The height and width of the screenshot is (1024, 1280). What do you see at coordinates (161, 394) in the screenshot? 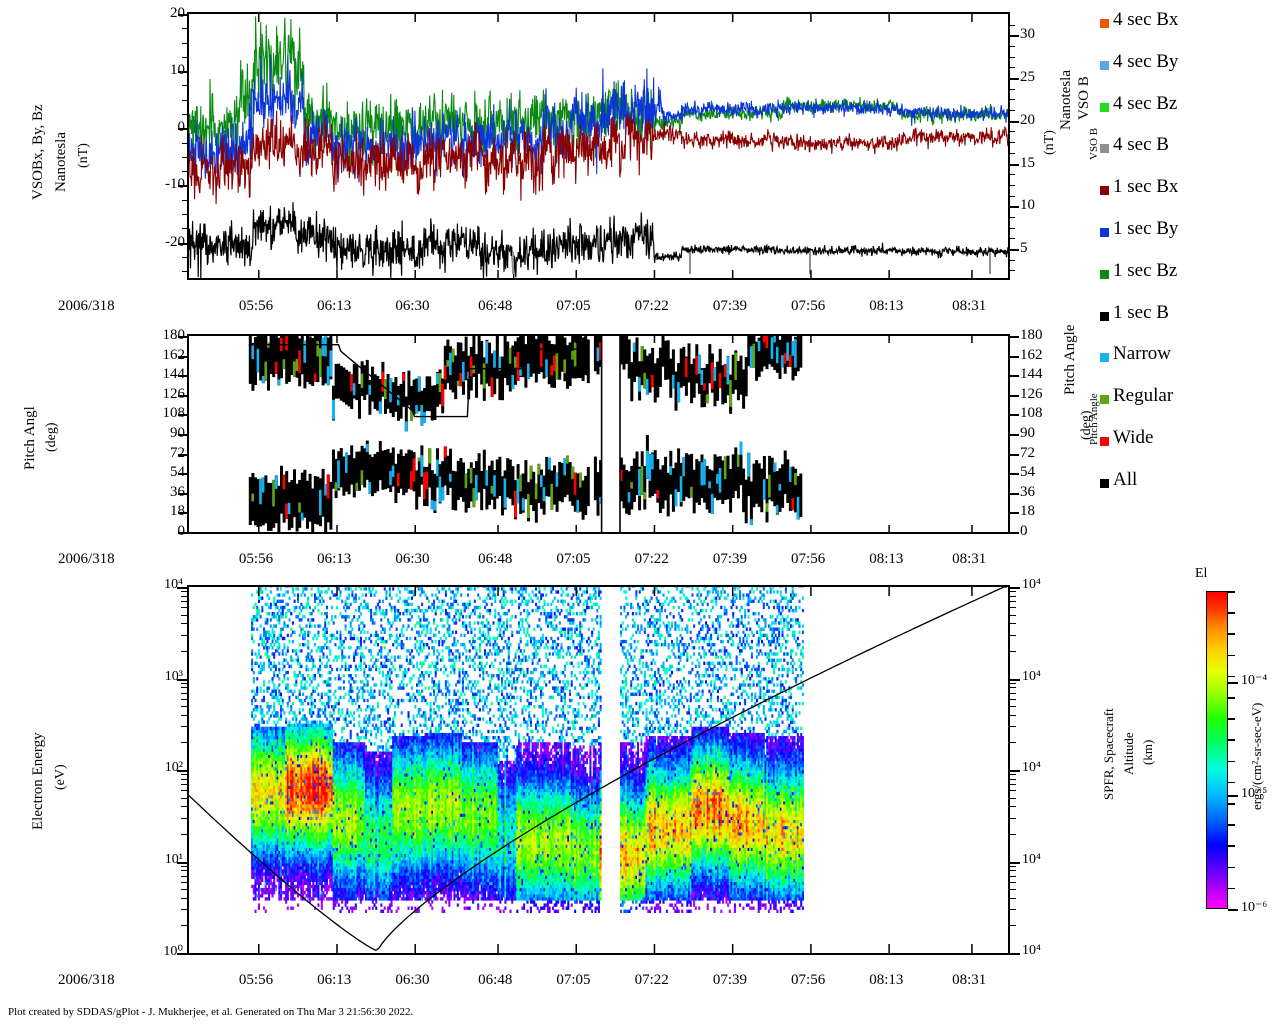
I see `yaxis-tick-label: 126` at bounding box center [161, 394].